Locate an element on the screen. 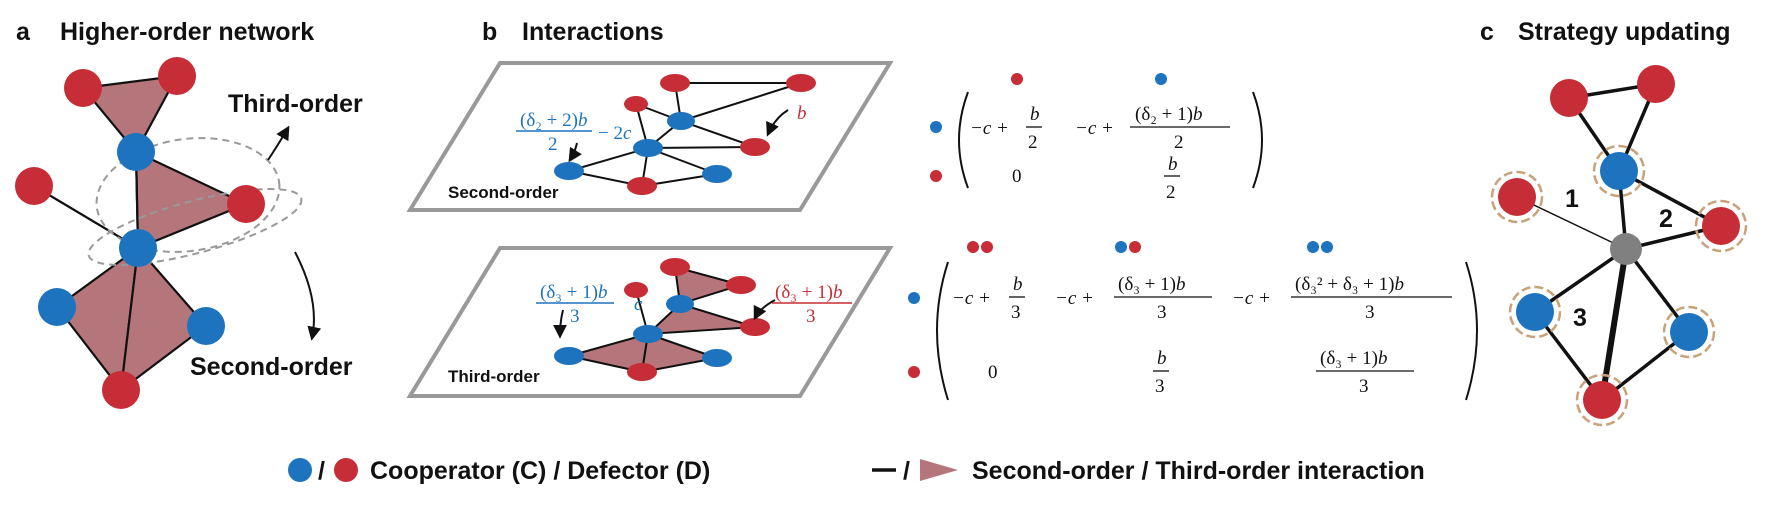 This screenshot has height=505, width=1772. col-header-DD is located at coordinates (973, 247).